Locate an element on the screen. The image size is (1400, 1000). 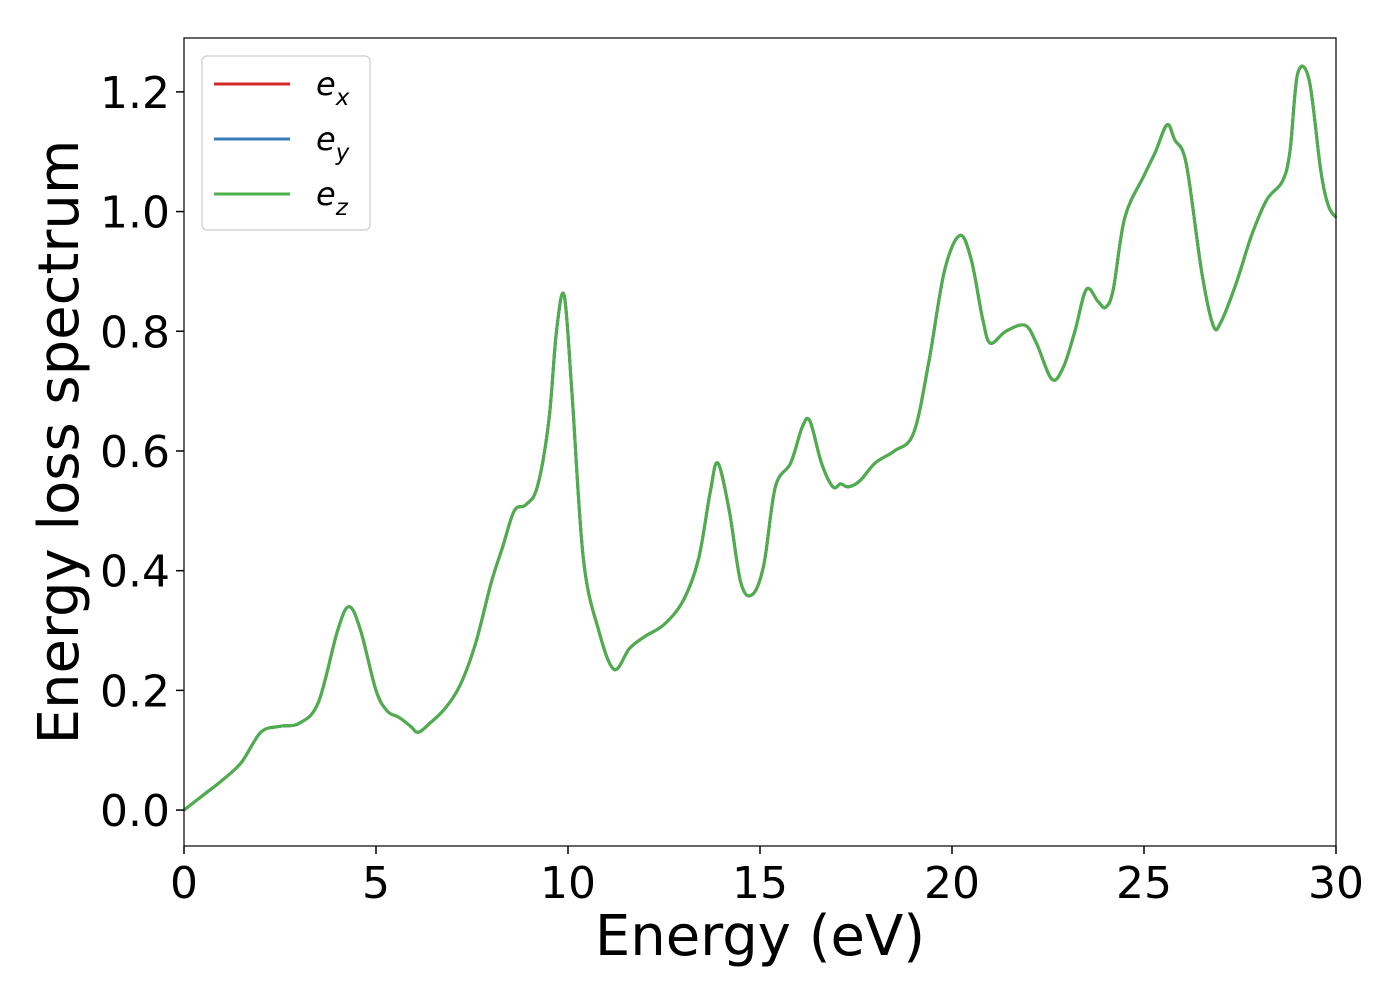
y-tick-label: 0.2 is located at coordinates (135, 691).